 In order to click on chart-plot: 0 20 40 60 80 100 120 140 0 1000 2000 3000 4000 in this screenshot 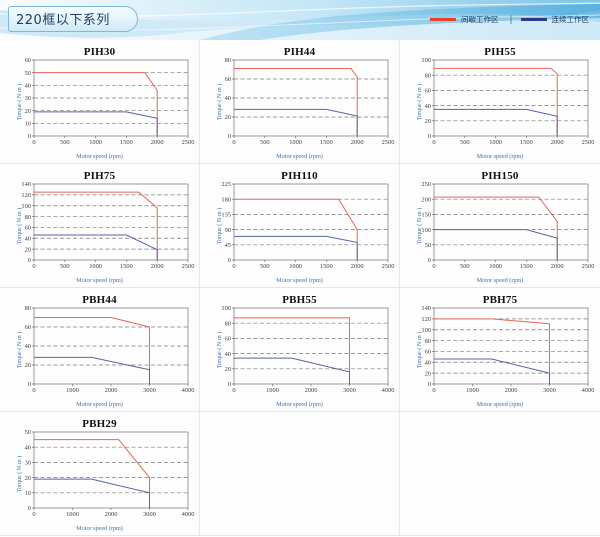, I will do `click(508, 349)`.